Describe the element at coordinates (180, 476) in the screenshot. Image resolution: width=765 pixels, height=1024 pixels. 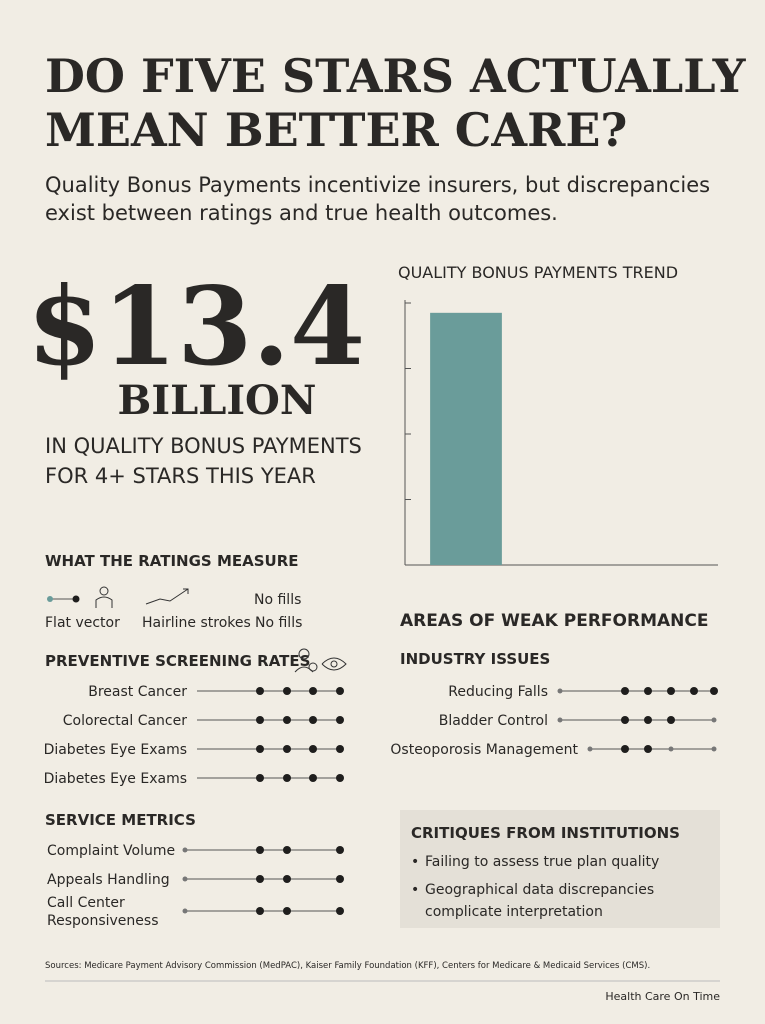
I see `stat-caption: FOR 4+ STARS THIS YEAR` at that location.